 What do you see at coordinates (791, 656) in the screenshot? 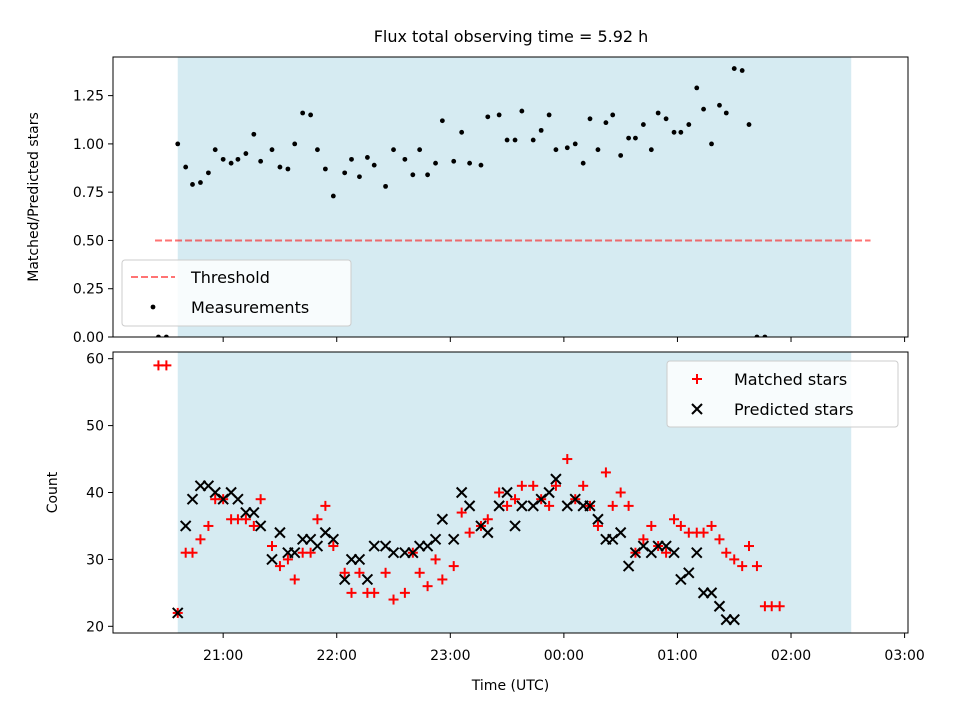
I see `x-tick-label: 02:00` at bounding box center [791, 656].